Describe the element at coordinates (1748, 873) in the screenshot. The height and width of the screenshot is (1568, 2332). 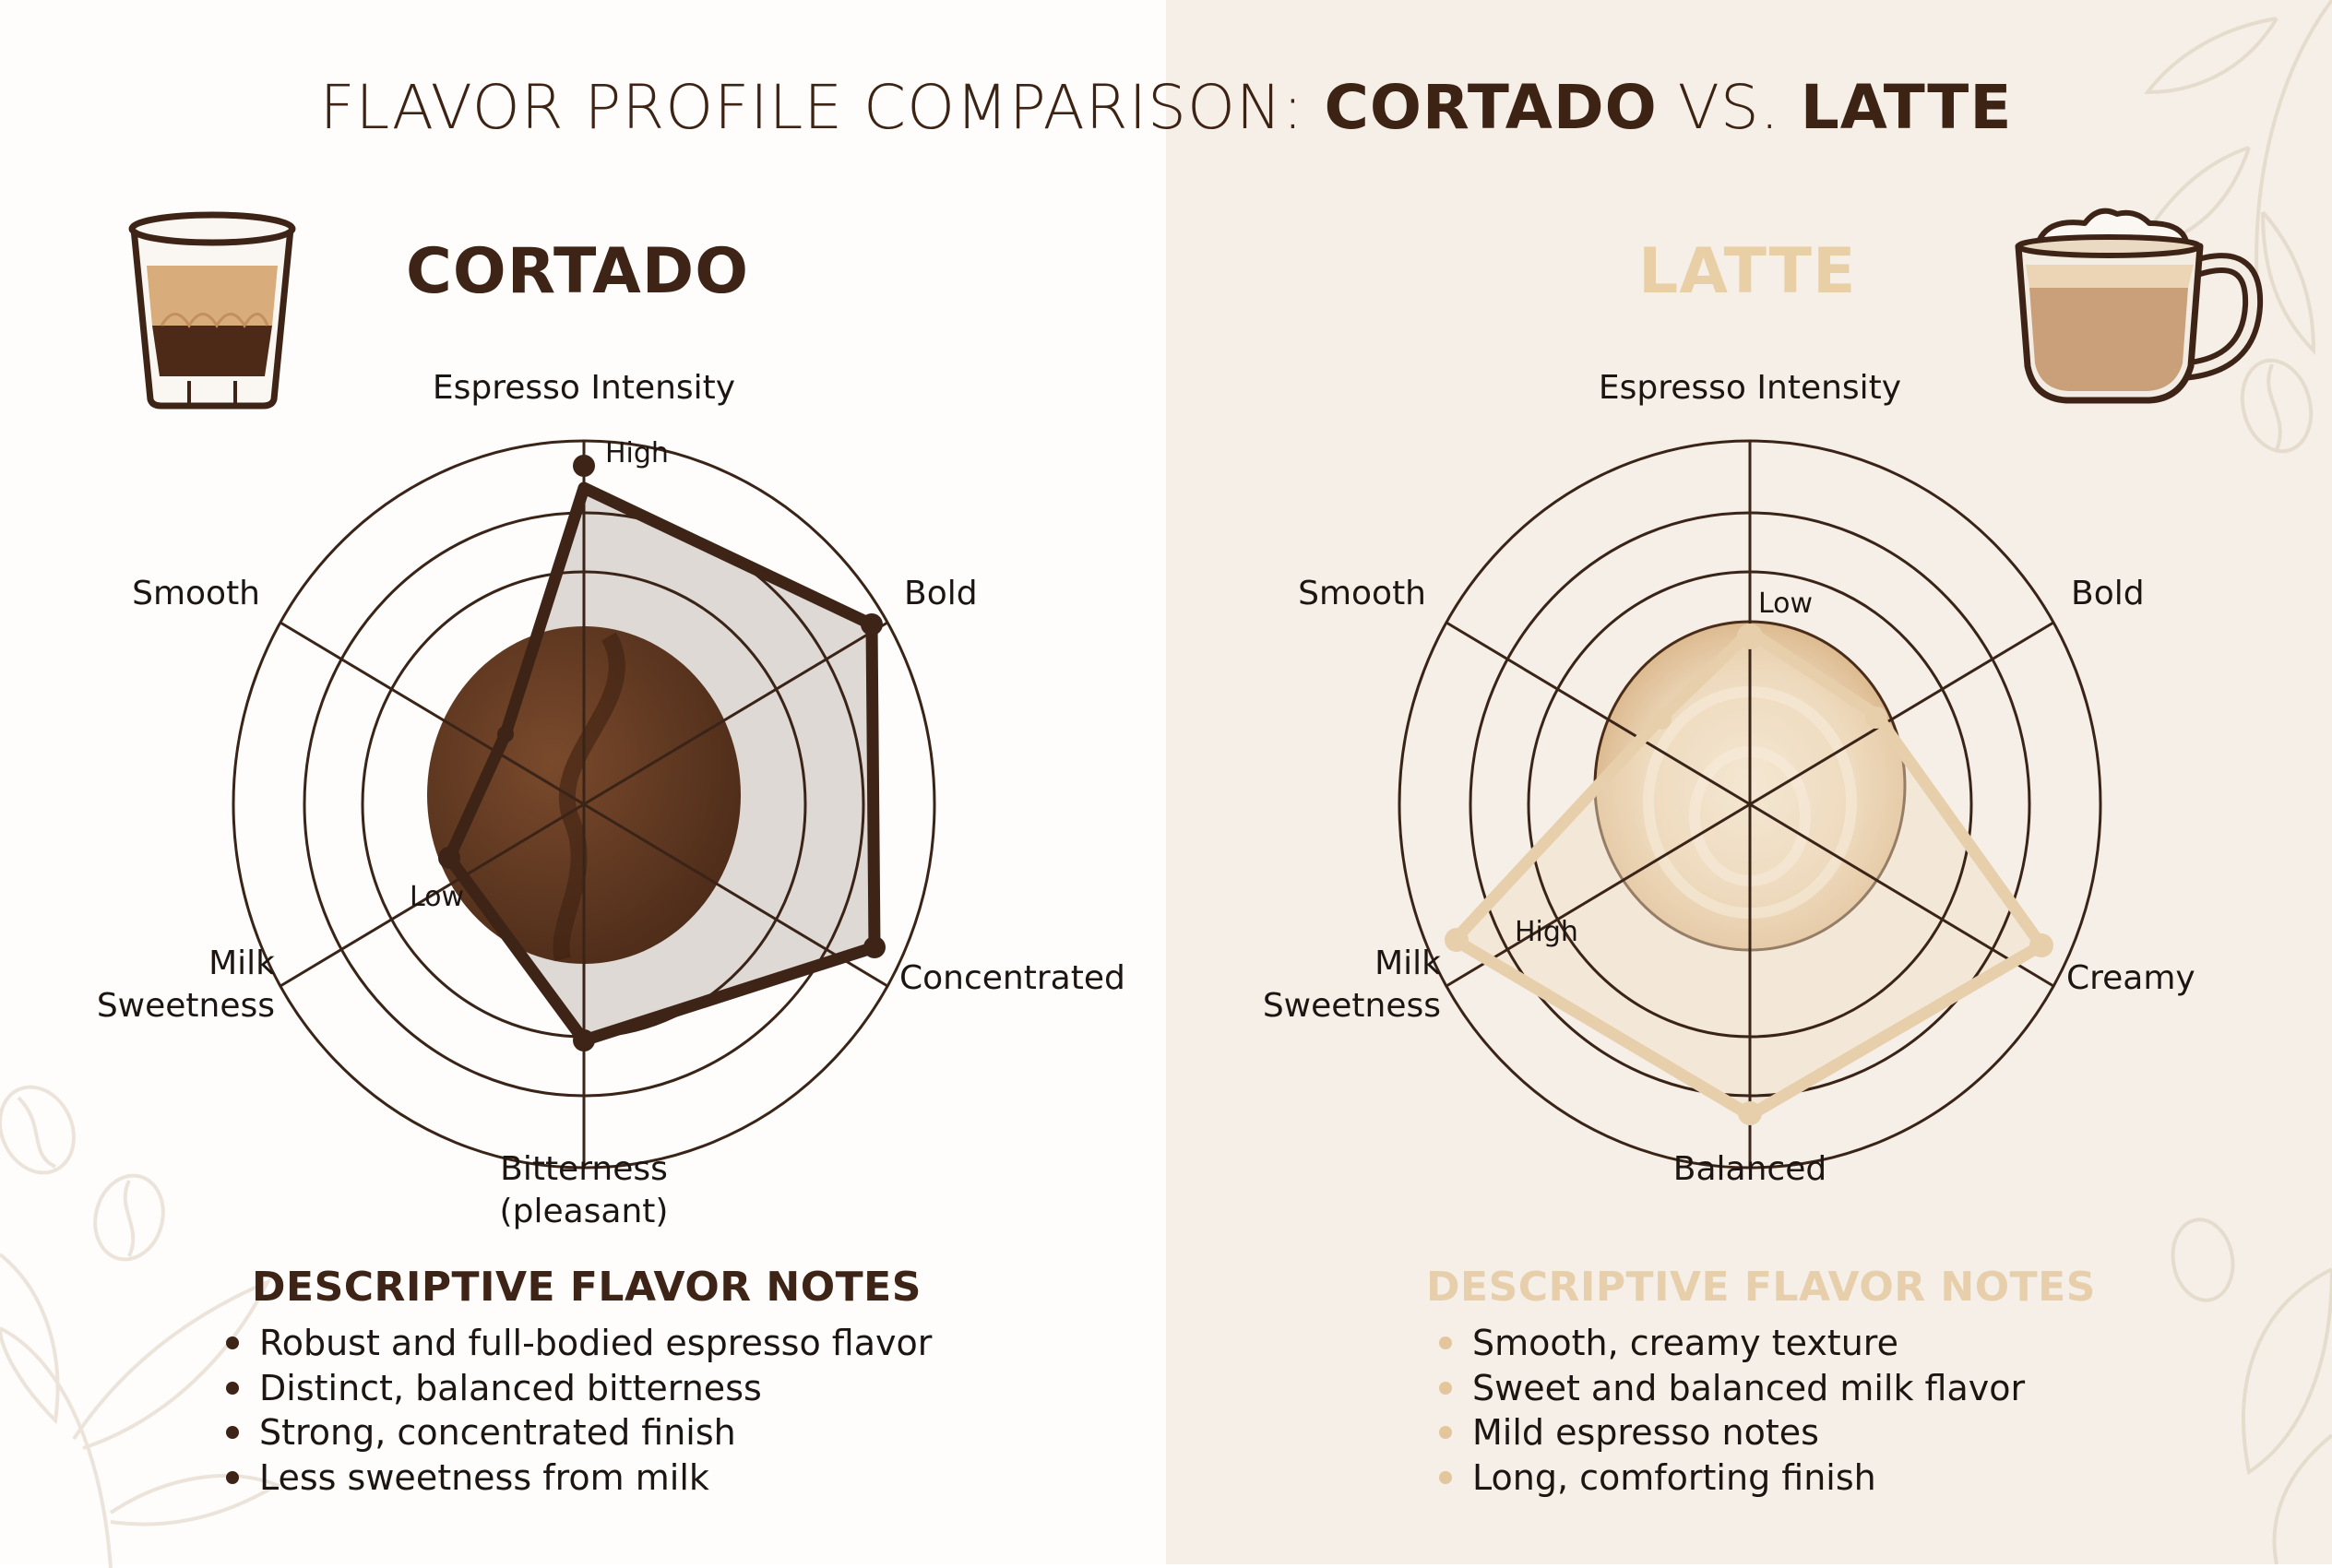
I see `latte-radar-fill` at that location.